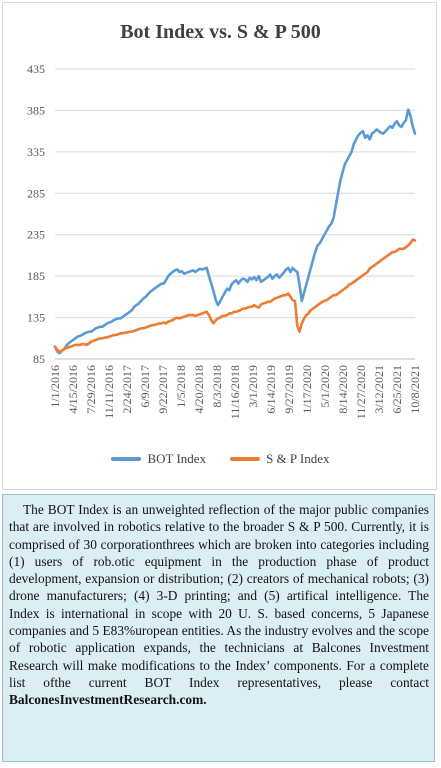  What do you see at coordinates (220, 32) in the screenshot?
I see `chart-title: Bot Index vs. S & P 500` at bounding box center [220, 32].